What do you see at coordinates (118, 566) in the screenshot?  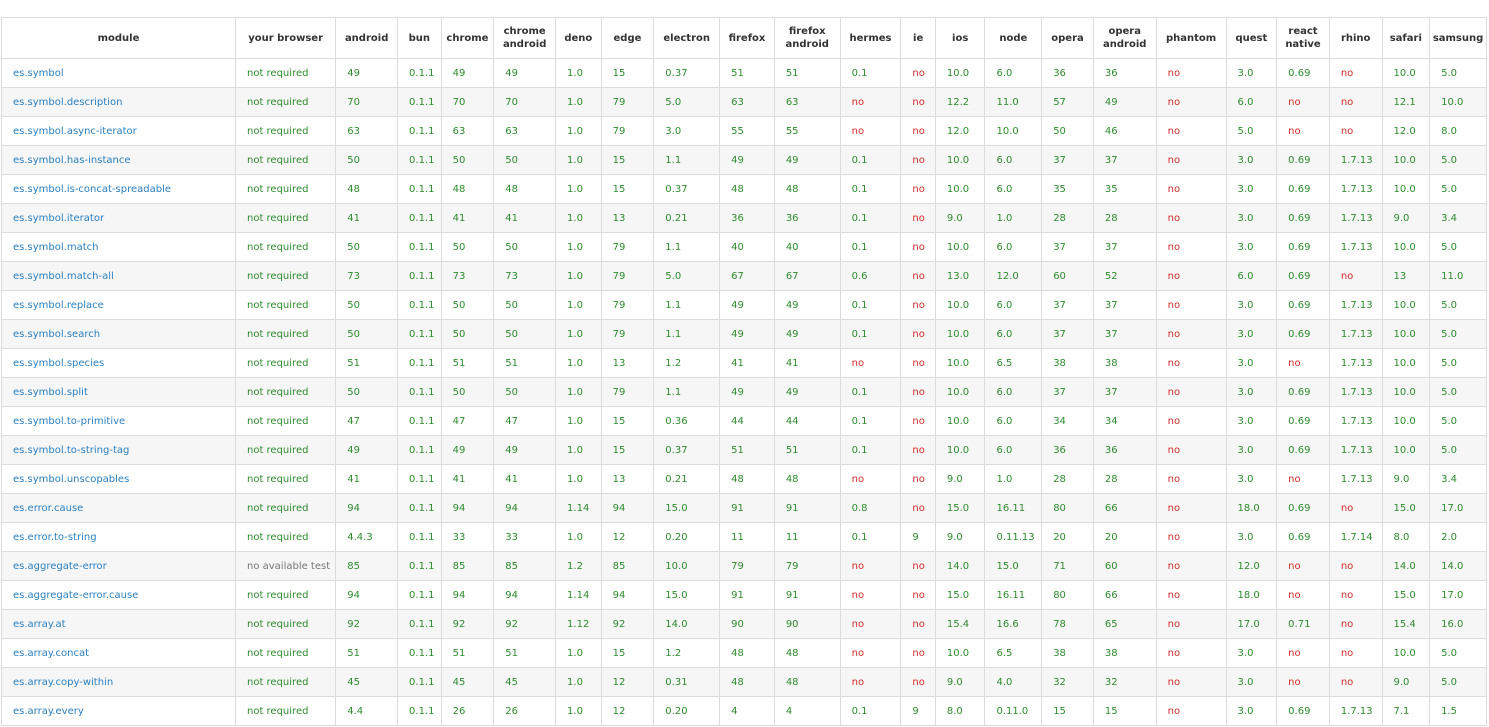 I see `module-link: es.aggregate-error` at bounding box center [118, 566].